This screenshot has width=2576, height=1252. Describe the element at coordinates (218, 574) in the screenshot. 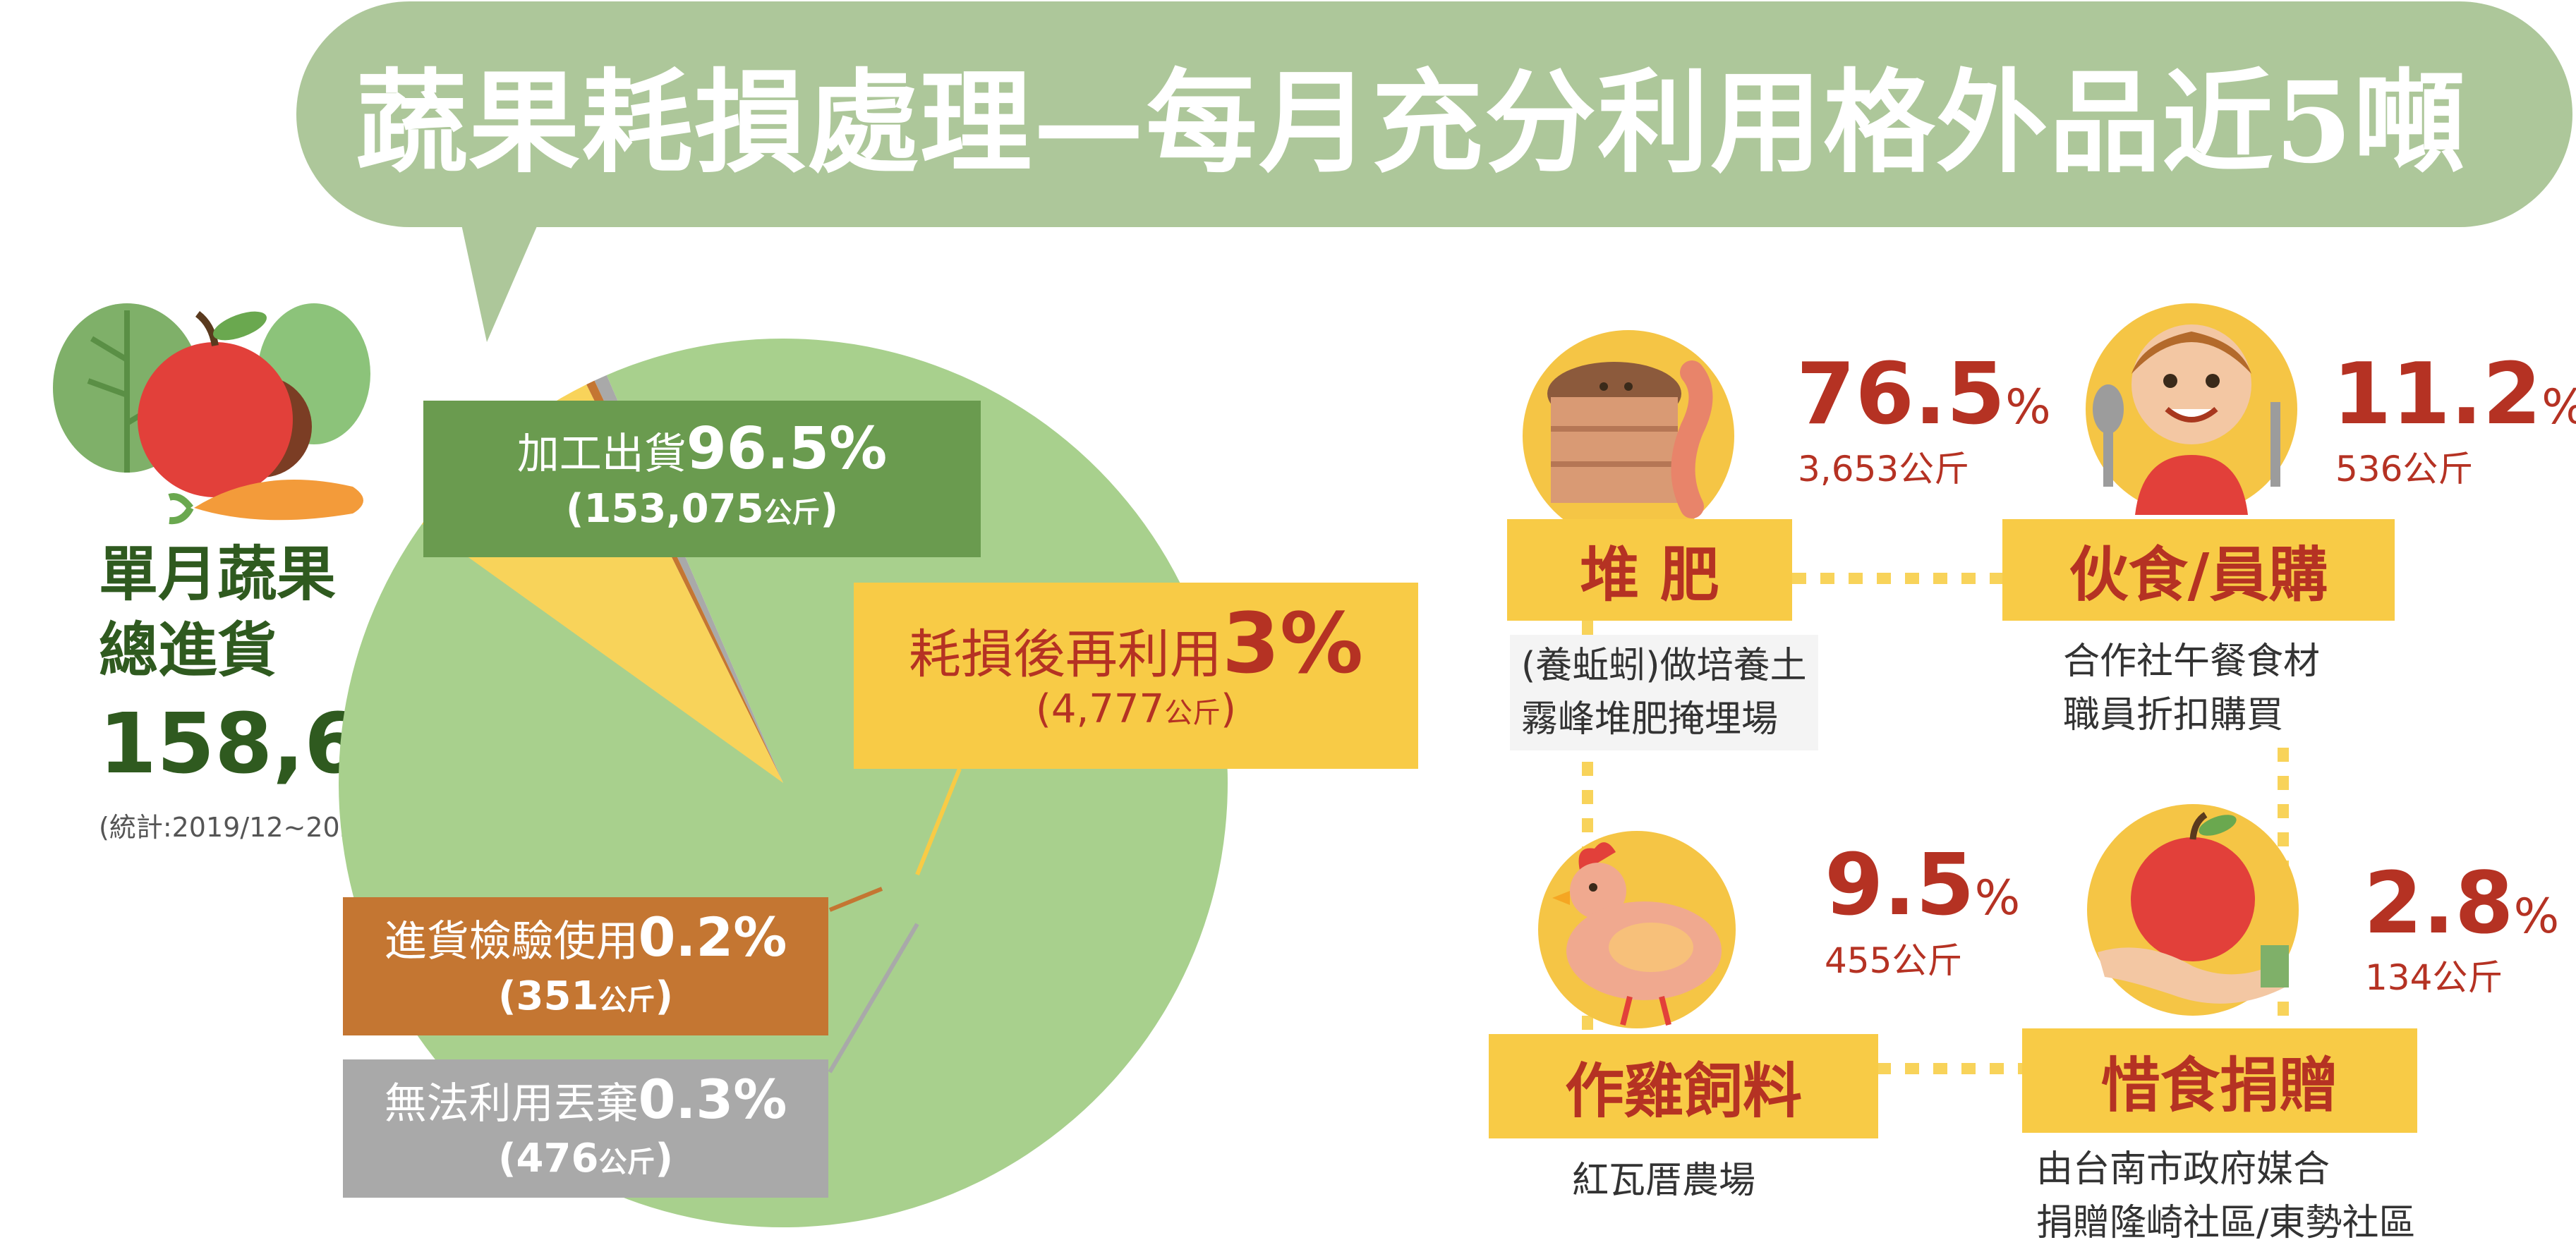

I see `total-label-line1: 單月蔬果` at that location.